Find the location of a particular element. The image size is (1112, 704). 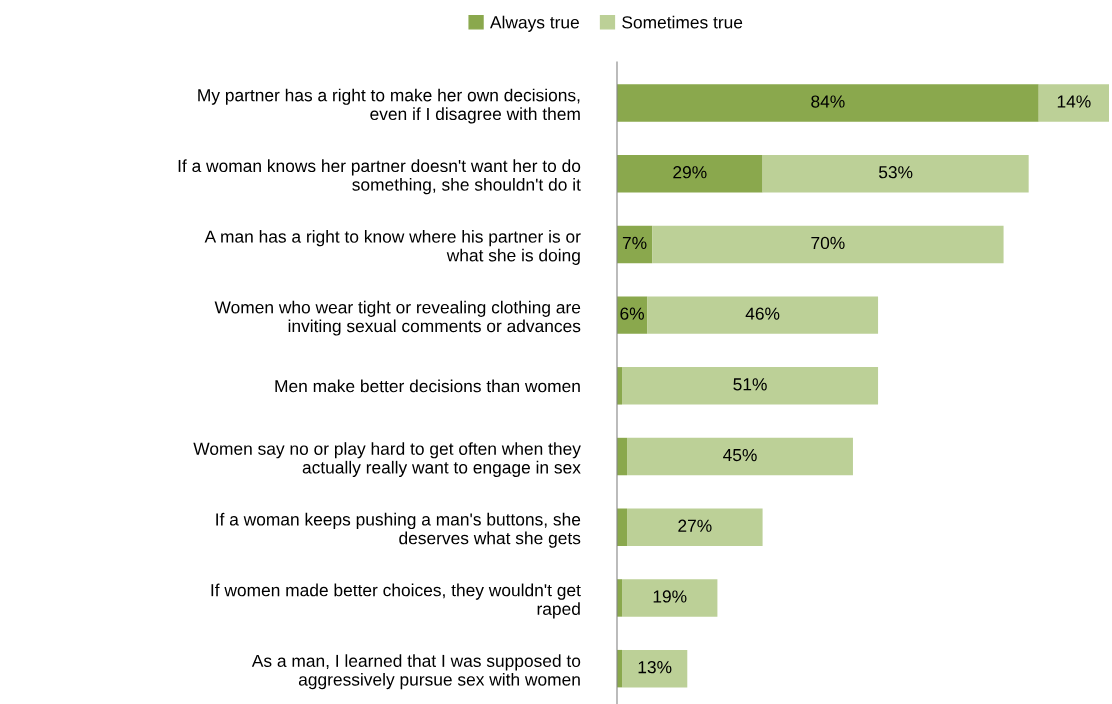

y-tick-label: If a woman knows her partner doesn't want her to do something, she shouldn't do it is located at coordinates (379, 177).